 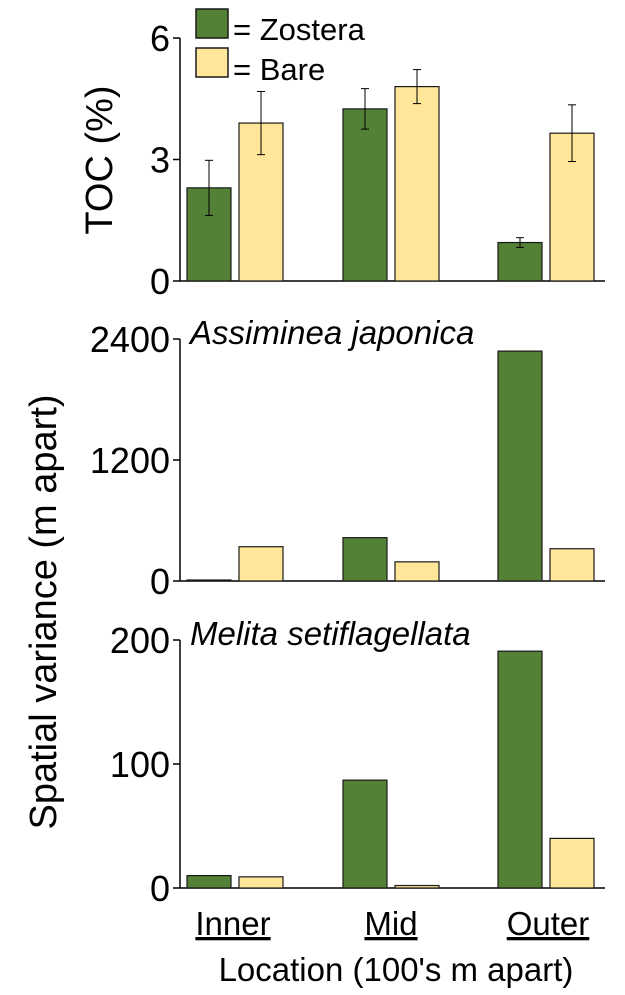 What do you see at coordinates (130, 460) in the screenshot?
I see `y-tick-label: 1200` at bounding box center [130, 460].